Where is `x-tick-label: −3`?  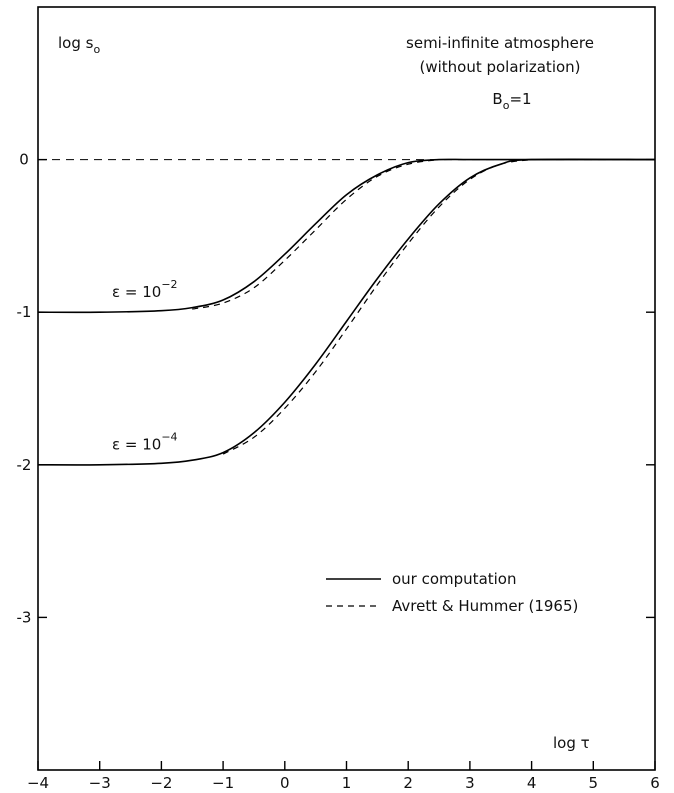
x-tick-label: −3 is located at coordinates (100, 783).